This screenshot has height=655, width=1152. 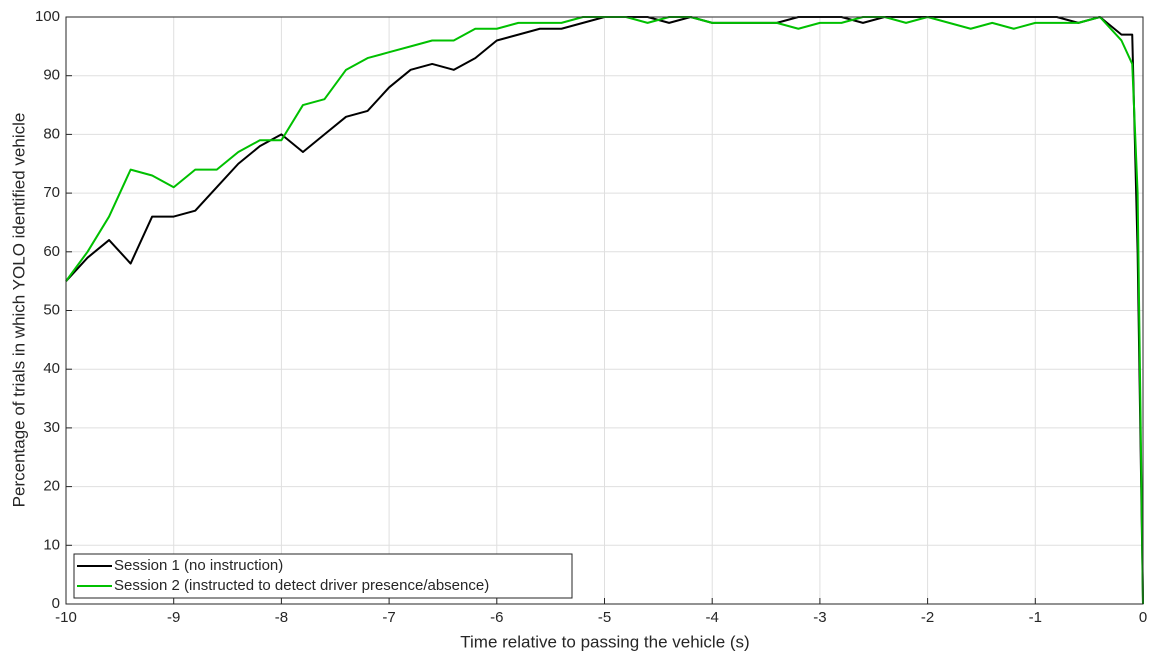 I want to click on y-tick-label: 30, so click(x=51, y=427).